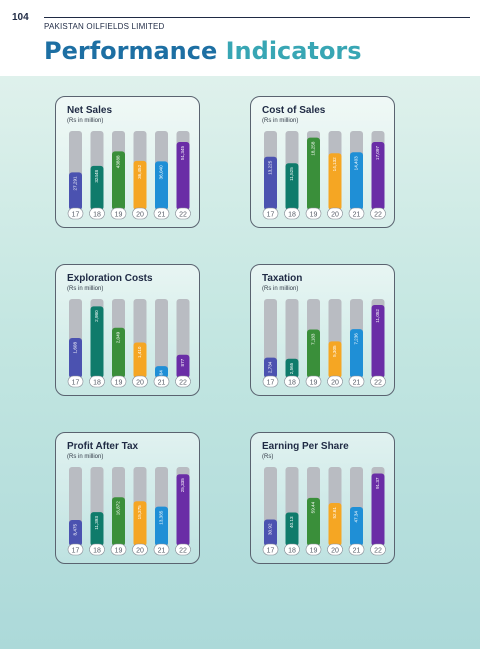 The image size is (480, 649). What do you see at coordinates (90, 110) in the screenshot?
I see `chart-title: Net Sales` at bounding box center [90, 110].